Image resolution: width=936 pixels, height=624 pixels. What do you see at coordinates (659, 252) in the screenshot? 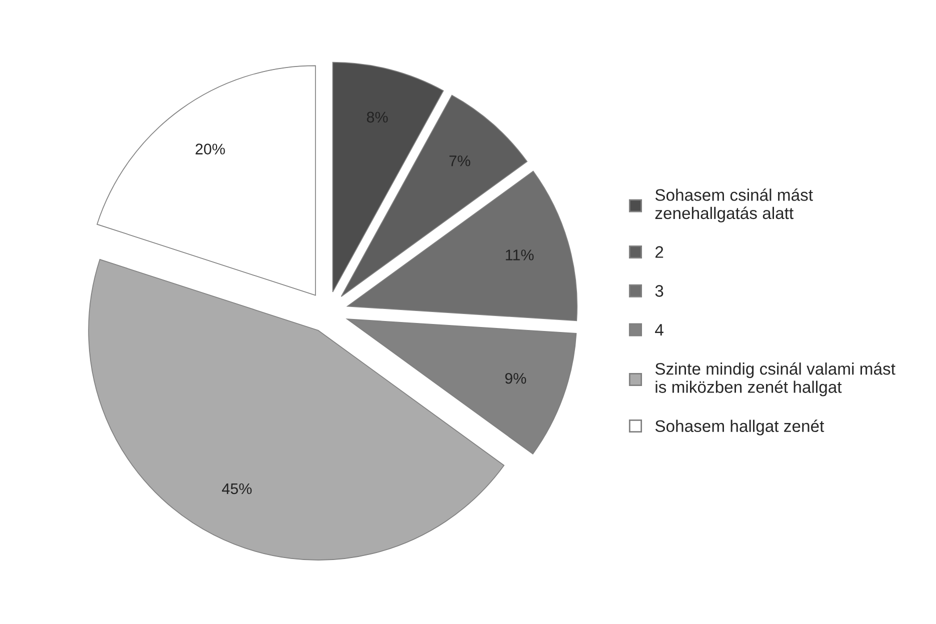
I see `legend-label: 2` at bounding box center [659, 252].